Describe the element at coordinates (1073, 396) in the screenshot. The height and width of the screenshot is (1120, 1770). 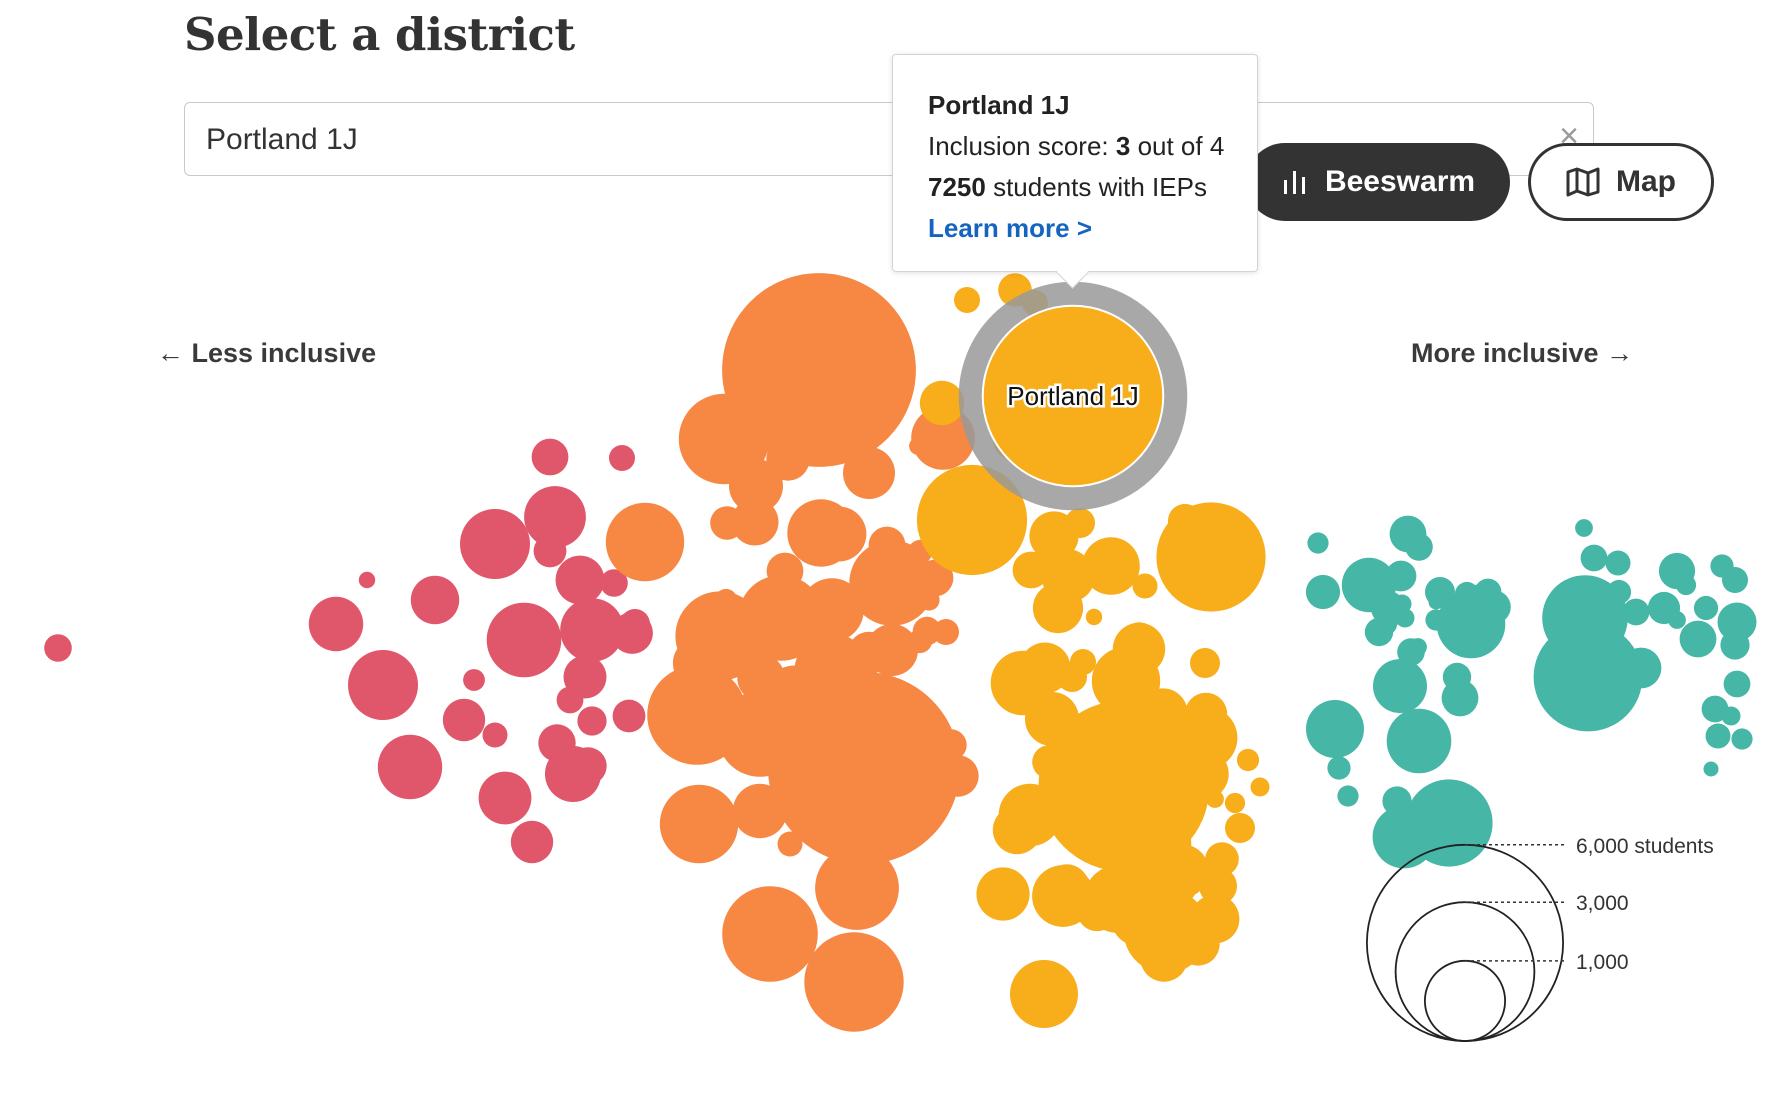
I see `highlighted-district-bubble` at that location.